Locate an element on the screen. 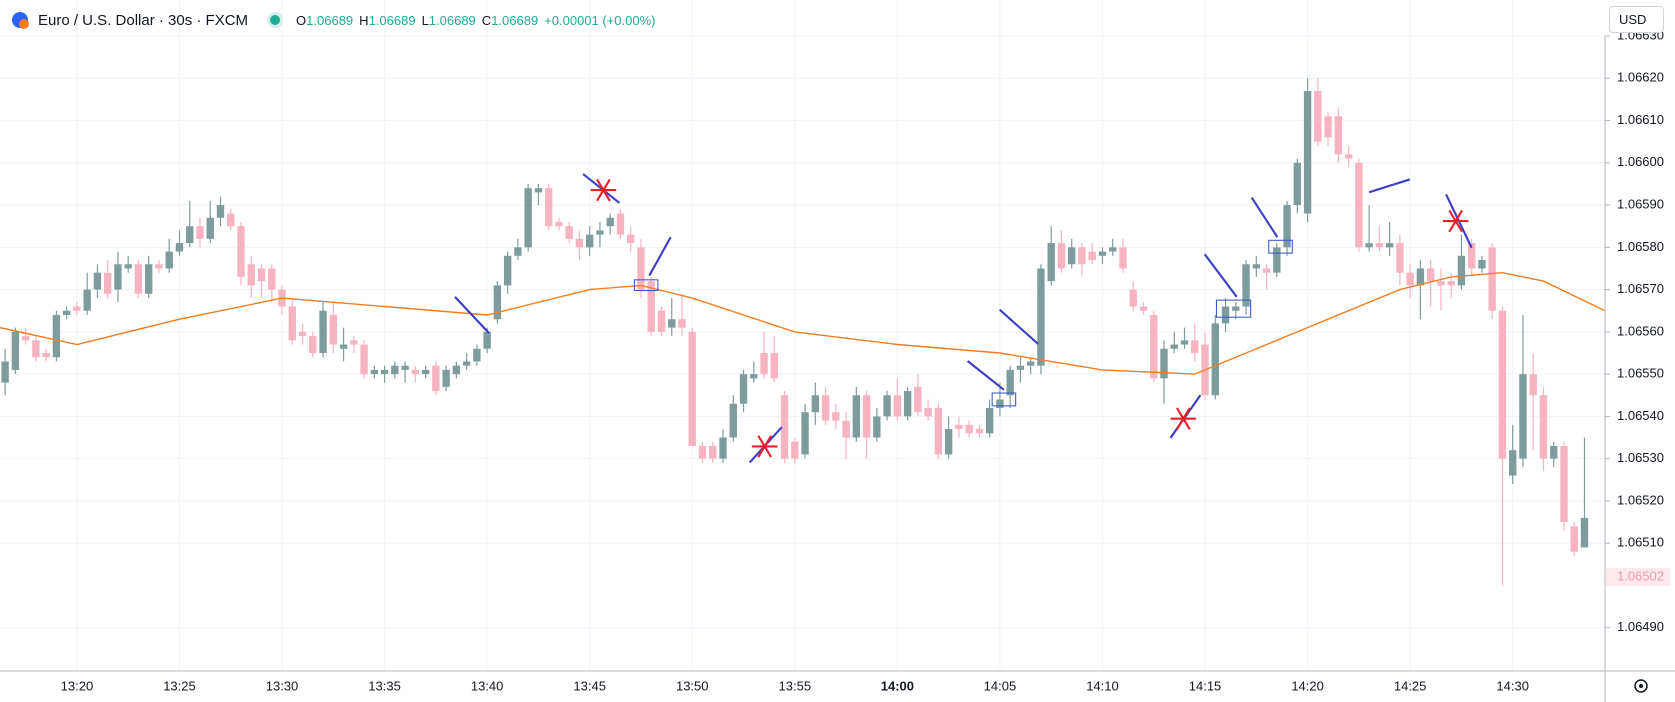 The image size is (1675, 702). x-tick-label: 13:35 is located at coordinates (384, 685).